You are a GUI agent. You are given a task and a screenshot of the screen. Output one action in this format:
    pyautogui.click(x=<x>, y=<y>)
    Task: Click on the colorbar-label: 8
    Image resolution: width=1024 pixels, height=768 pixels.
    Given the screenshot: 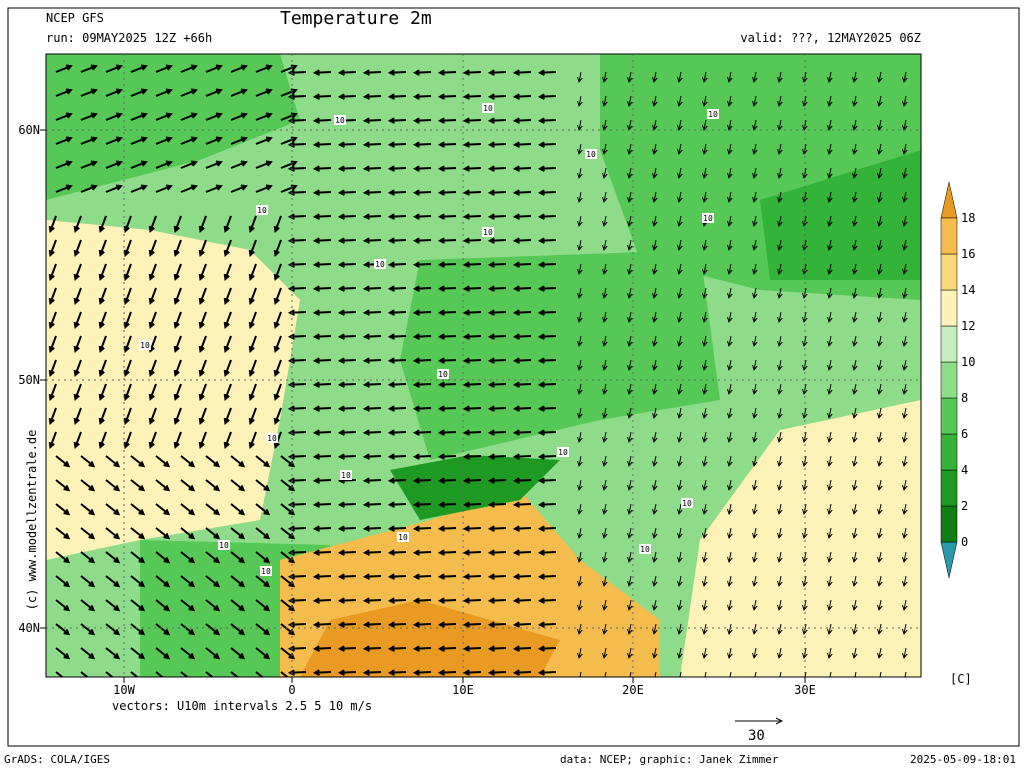 What is the action you would take?
    pyautogui.click(x=964, y=398)
    